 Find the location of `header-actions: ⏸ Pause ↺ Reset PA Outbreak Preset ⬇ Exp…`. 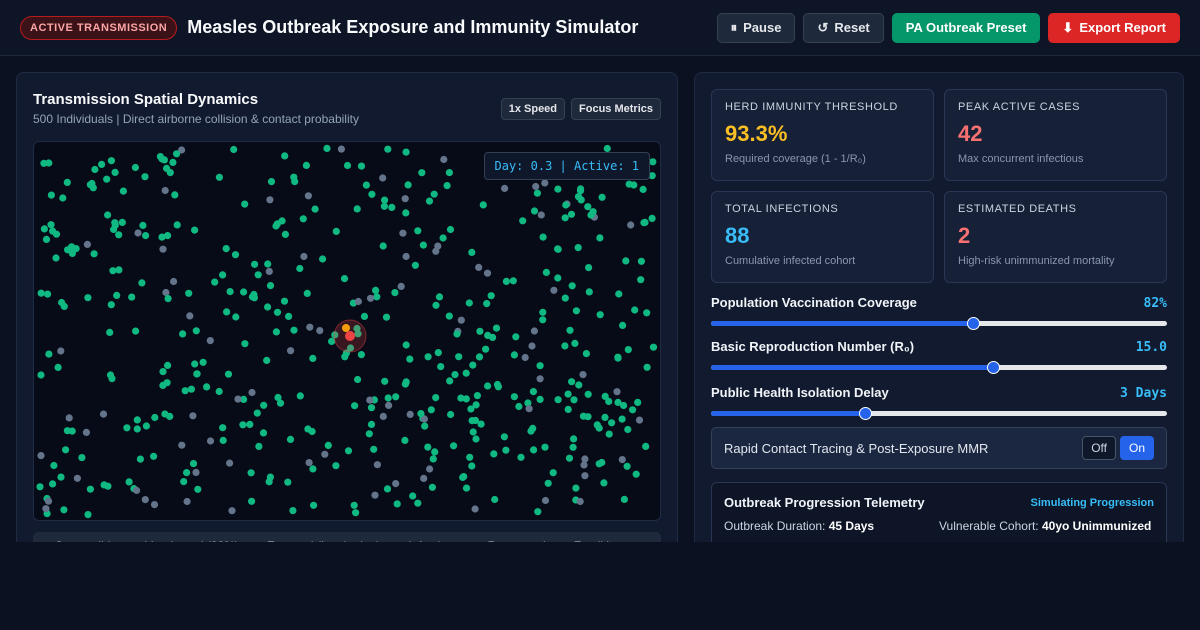

header-actions: ⏸ Pause ↺ Reset PA Outbreak Preset ⬇ Exp… is located at coordinates (948, 27).